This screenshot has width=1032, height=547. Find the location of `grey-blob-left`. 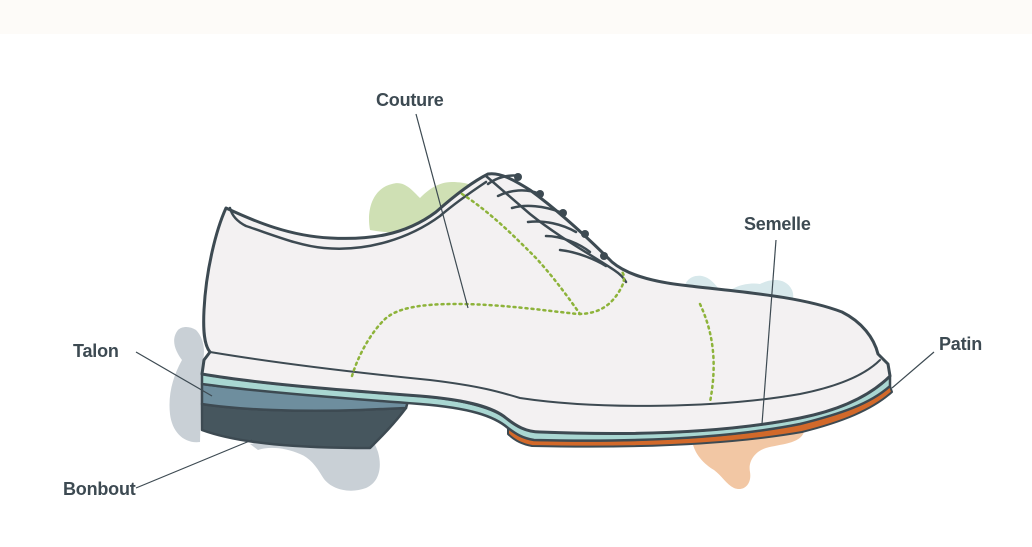

grey-blob-left is located at coordinates (186, 385).